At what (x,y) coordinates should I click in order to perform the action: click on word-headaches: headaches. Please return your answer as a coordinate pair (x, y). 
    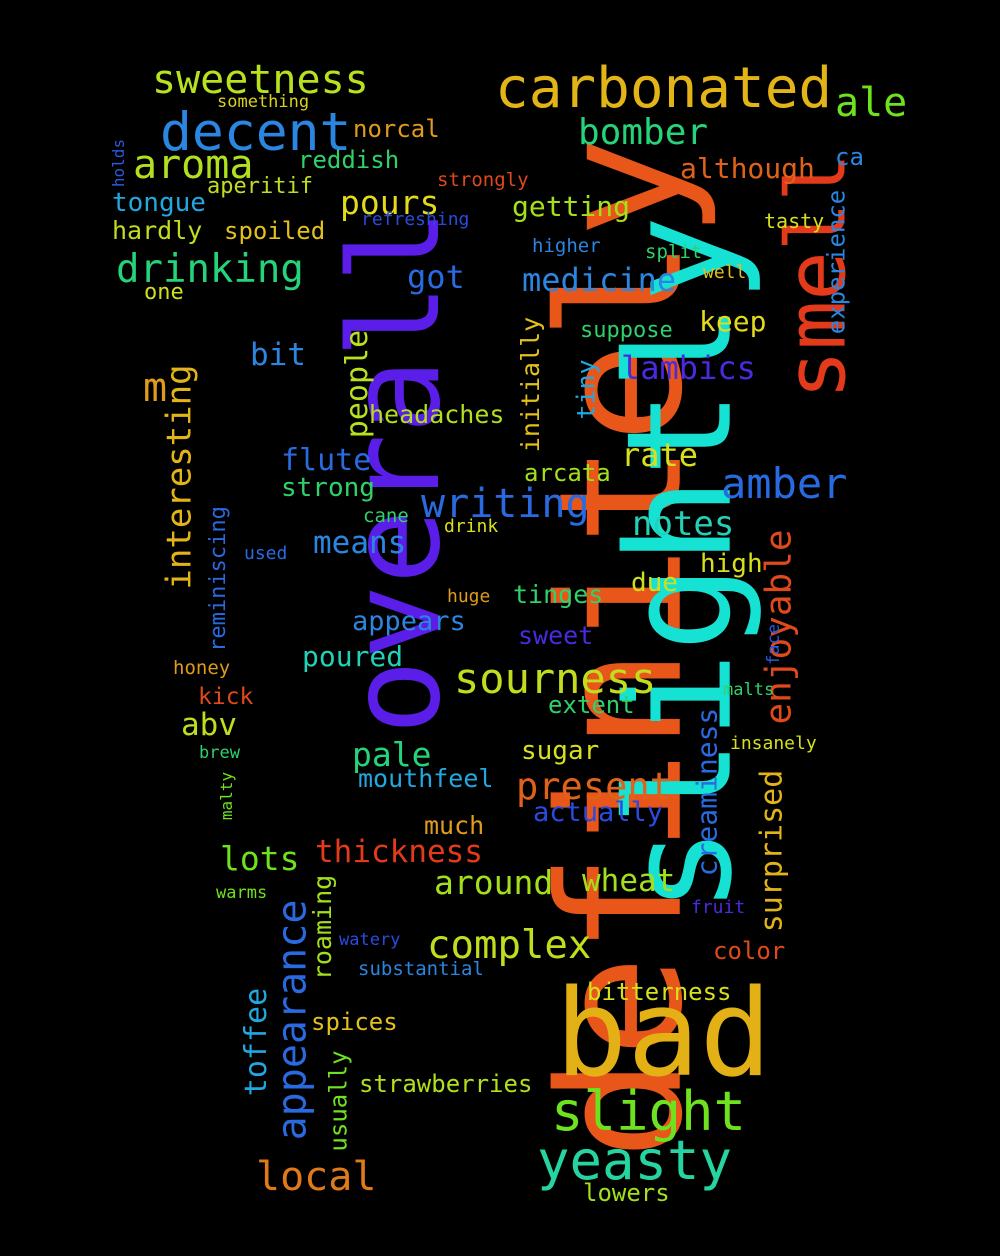
    Looking at the image, I should click on (437, 414).